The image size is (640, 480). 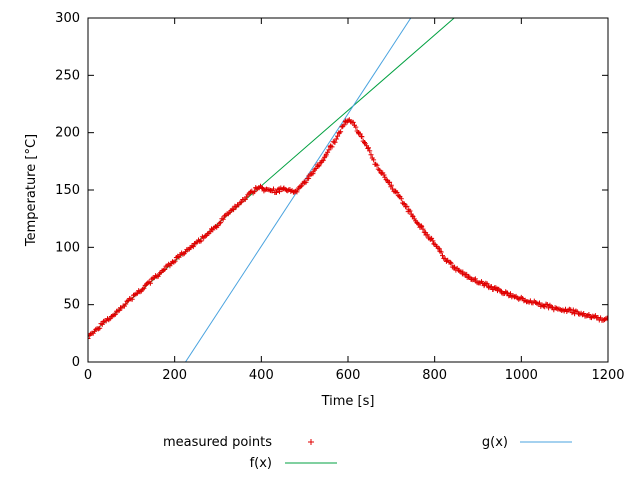 I want to click on y-tick-label: 0, so click(x=76, y=362).